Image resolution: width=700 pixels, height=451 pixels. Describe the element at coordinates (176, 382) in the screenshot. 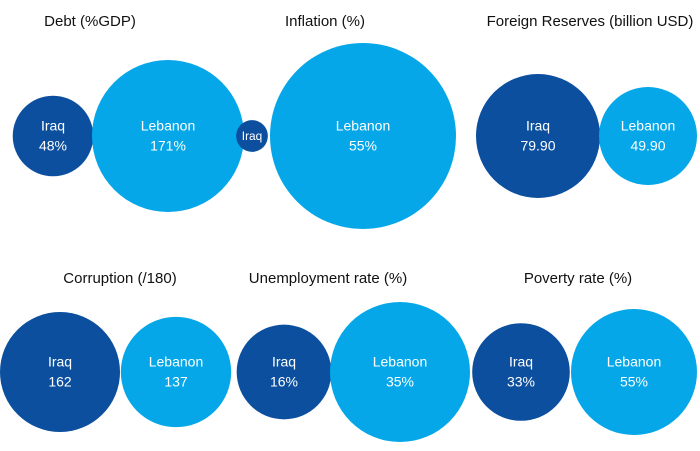

I see `bubble-value: 137` at that location.